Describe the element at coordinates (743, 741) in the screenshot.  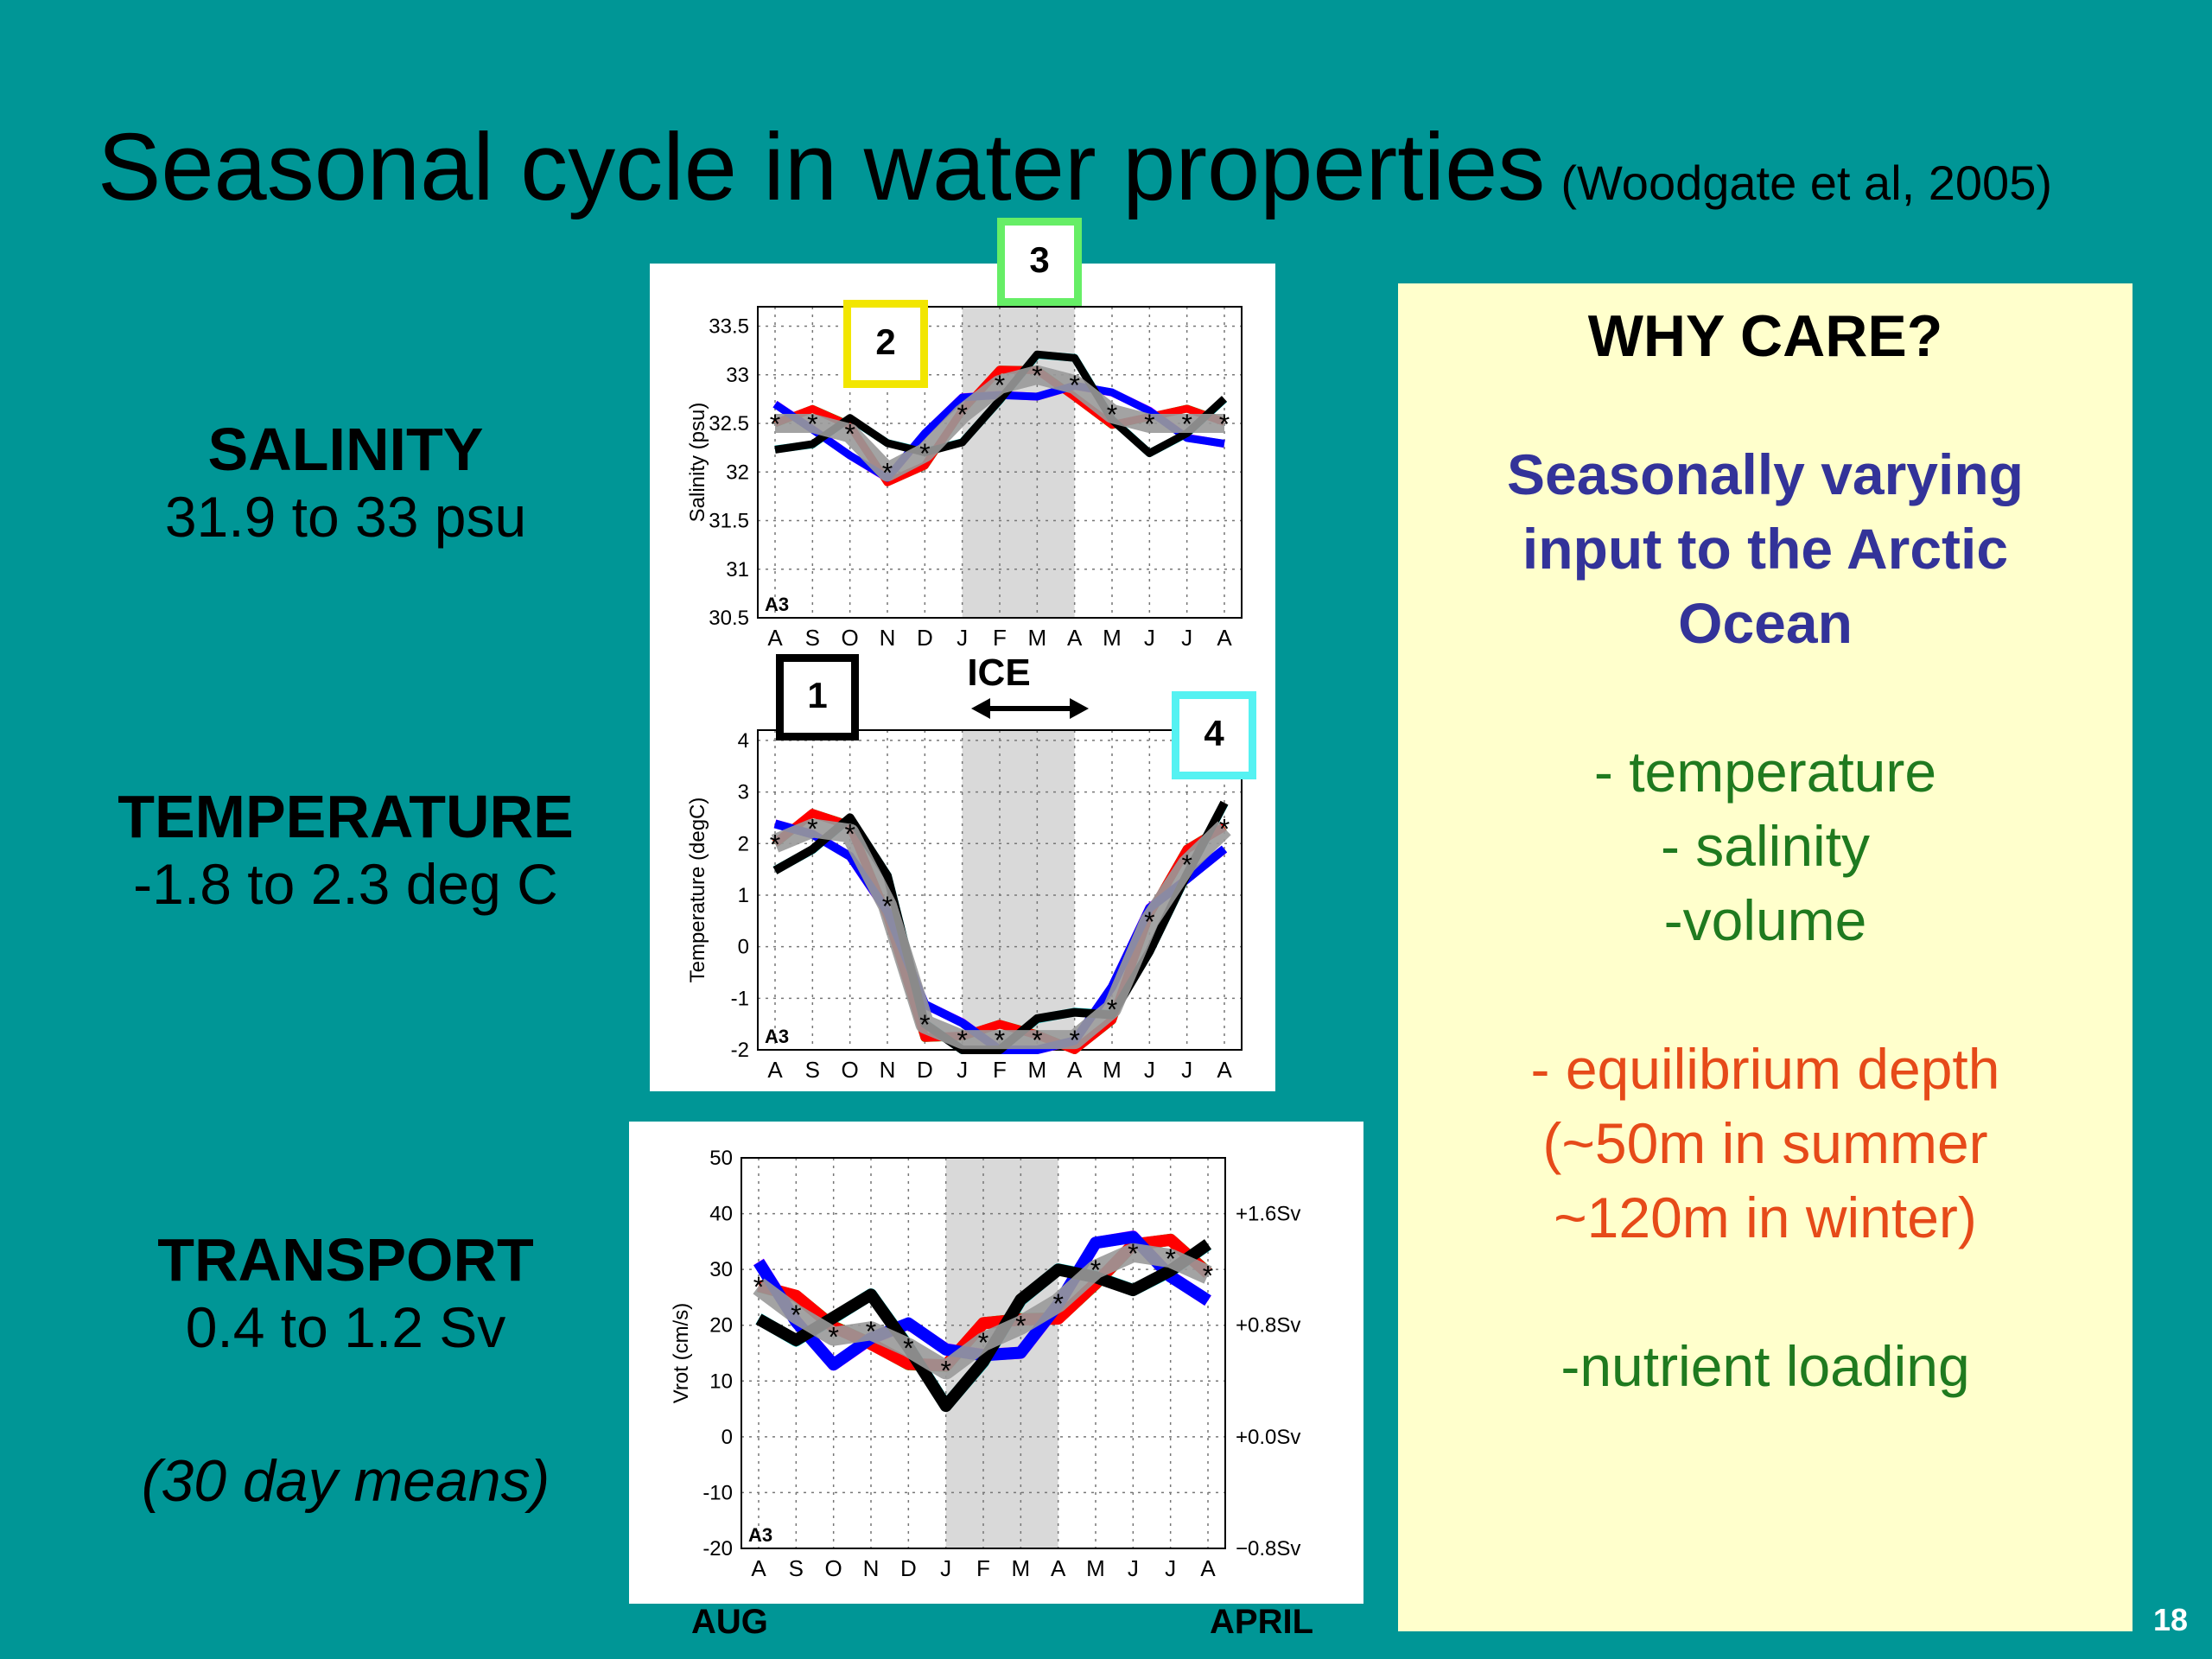
I see `y-tick-label: 4` at that location.